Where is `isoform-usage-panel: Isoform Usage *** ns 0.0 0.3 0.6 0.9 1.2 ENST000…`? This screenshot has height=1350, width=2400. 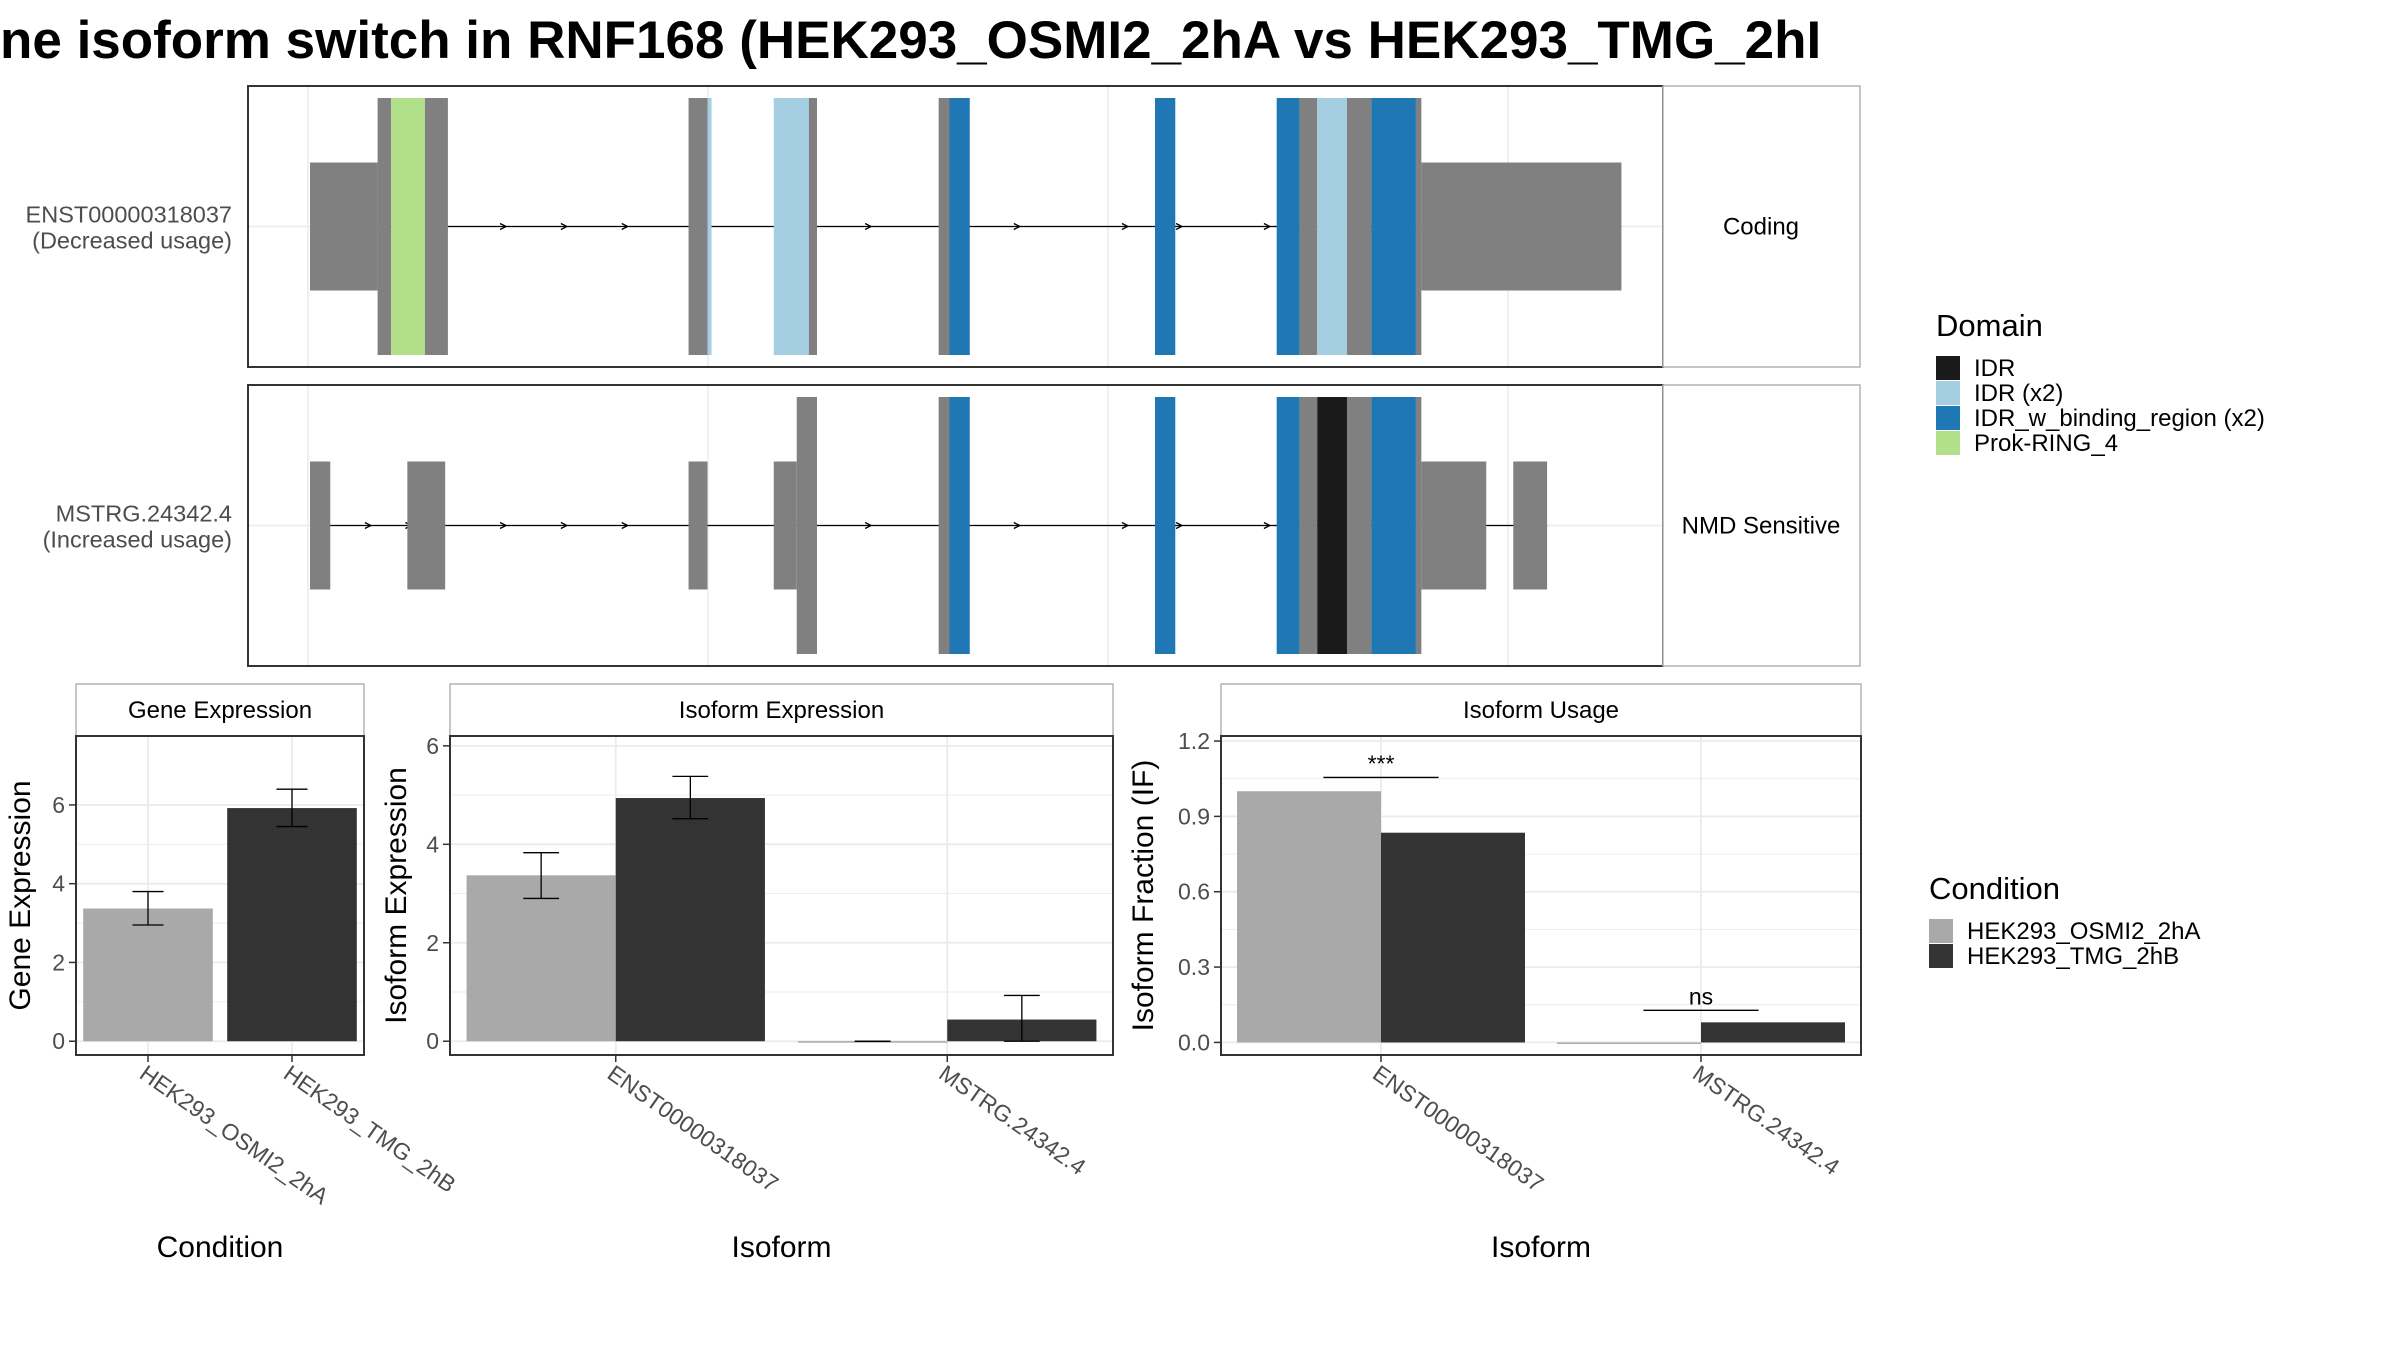
isoform-usage-panel: Isoform Usage *** ns 0.0 0.3 0.6 0.9 1.2 ENST000… is located at coordinates (1494, 973).